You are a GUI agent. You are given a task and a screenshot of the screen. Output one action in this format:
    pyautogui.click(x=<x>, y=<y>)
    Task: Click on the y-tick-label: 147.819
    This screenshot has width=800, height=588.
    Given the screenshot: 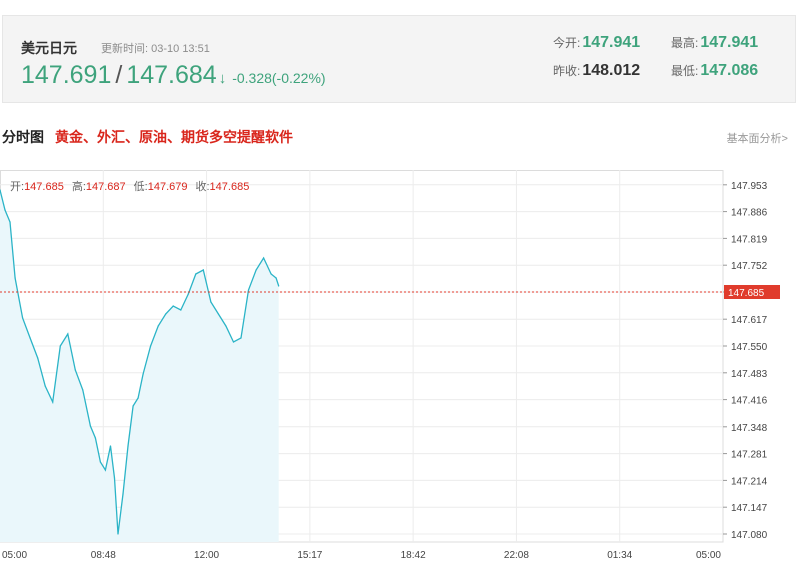 What is the action you would take?
    pyautogui.click(x=749, y=239)
    